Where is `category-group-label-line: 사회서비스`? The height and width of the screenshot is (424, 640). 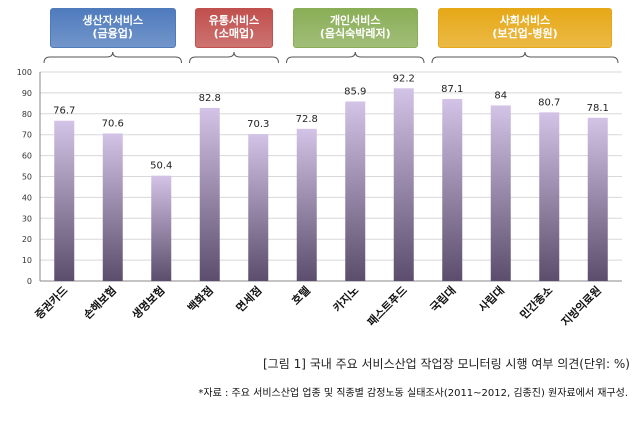 category-group-label-line: 사회서비스 is located at coordinates (525, 20).